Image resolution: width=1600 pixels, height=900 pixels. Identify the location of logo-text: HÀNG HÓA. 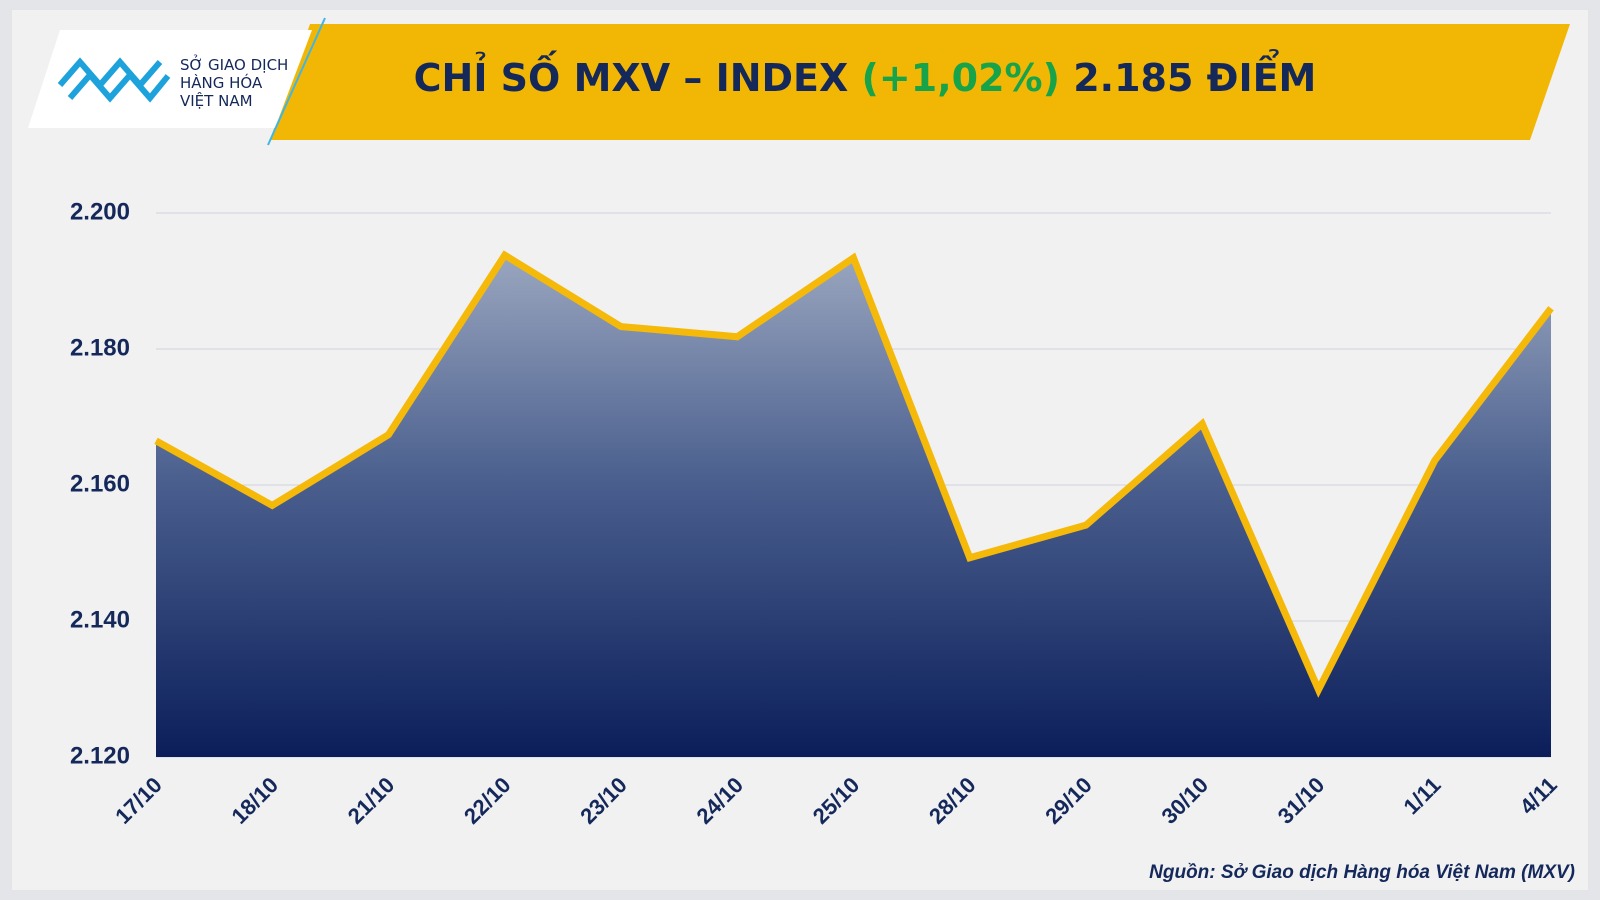
(221, 82).